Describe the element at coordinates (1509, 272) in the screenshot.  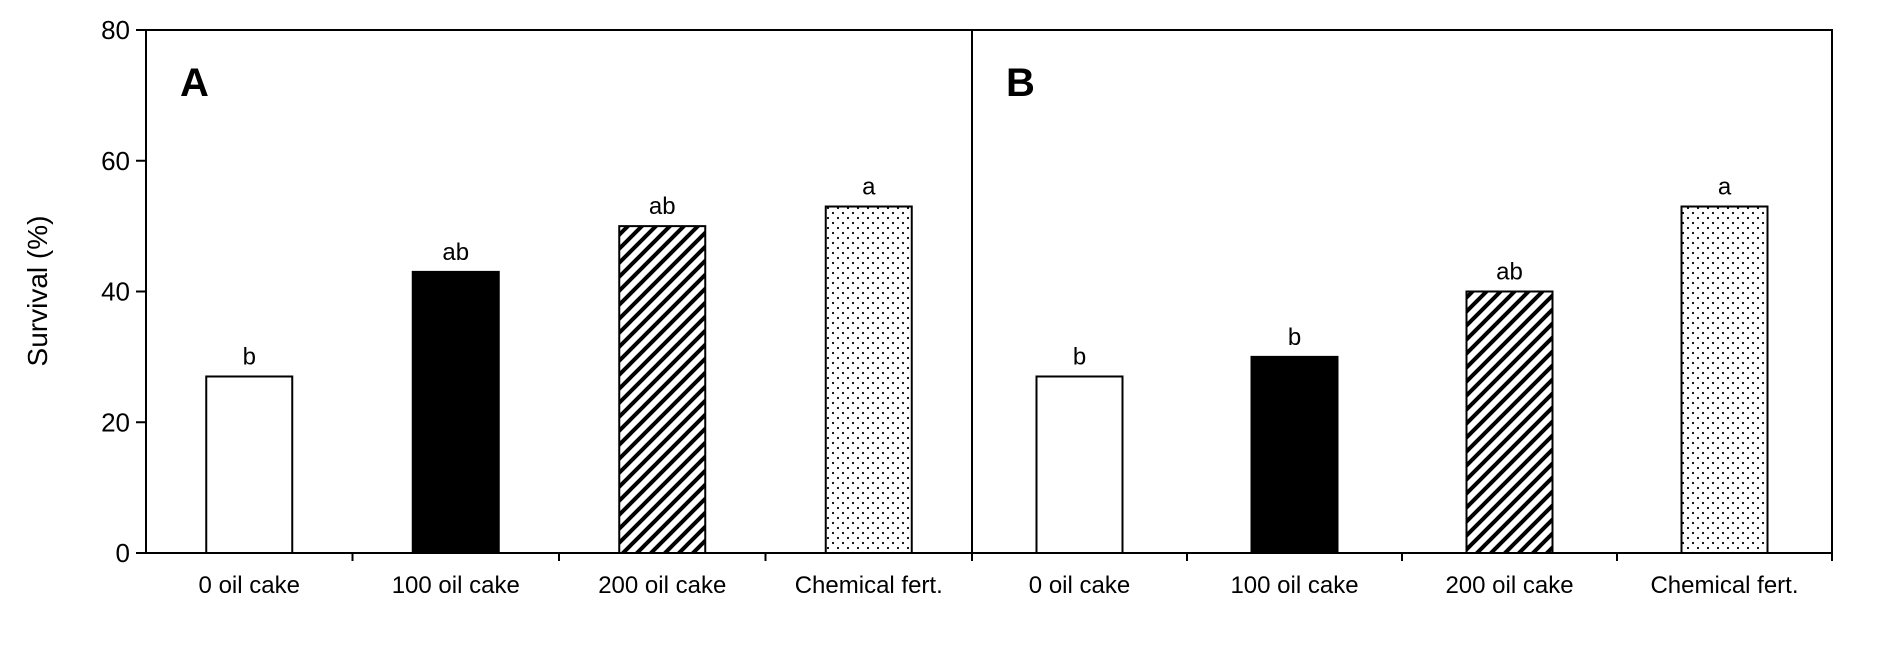
I see `sig-label-B-2: ab` at that location.